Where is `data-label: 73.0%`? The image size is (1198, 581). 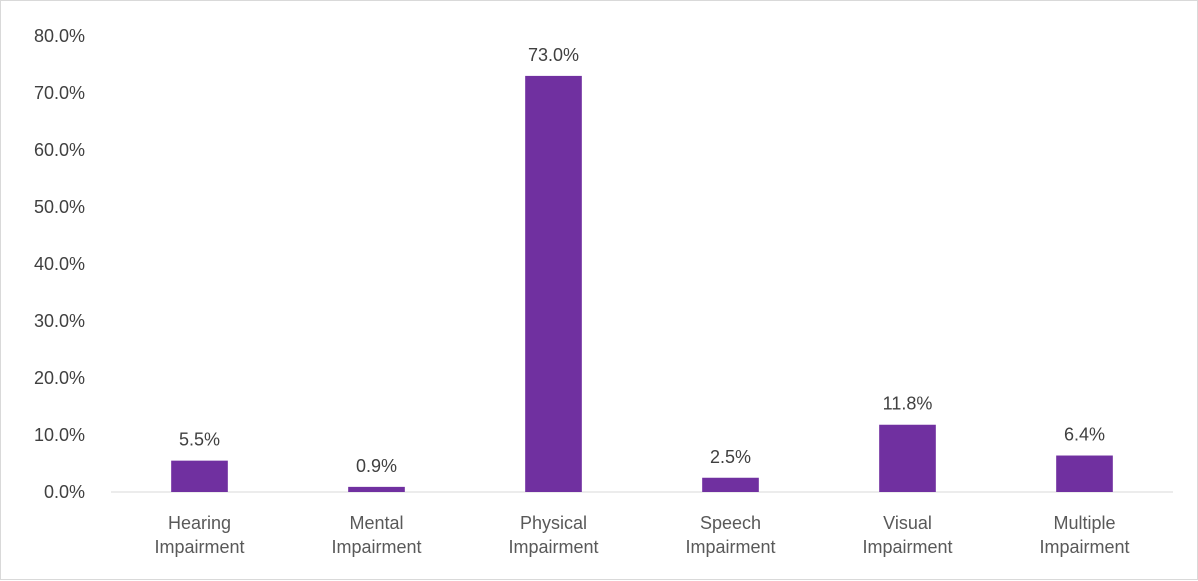
data-label: 73.0% is located at coordinates (553, 55).